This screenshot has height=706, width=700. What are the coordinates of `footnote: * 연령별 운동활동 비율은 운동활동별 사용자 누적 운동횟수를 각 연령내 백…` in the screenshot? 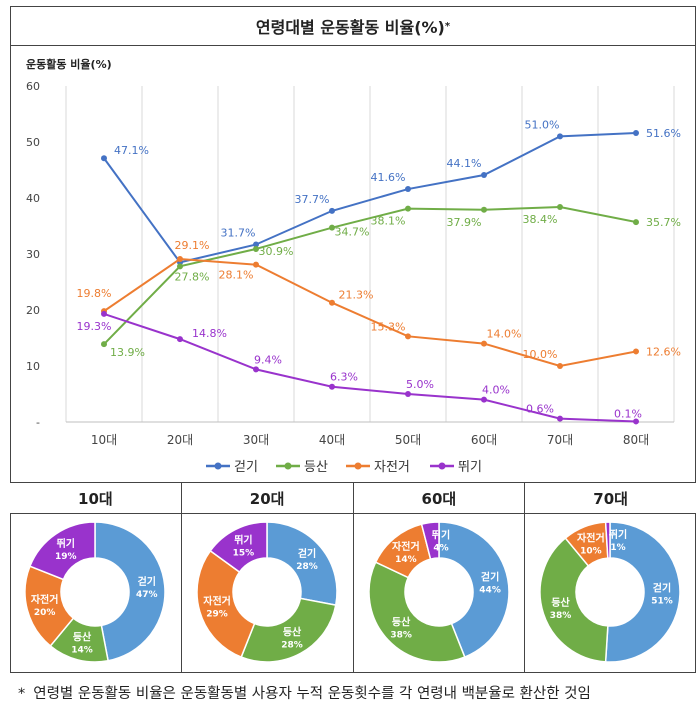 It's located at (304, 692).